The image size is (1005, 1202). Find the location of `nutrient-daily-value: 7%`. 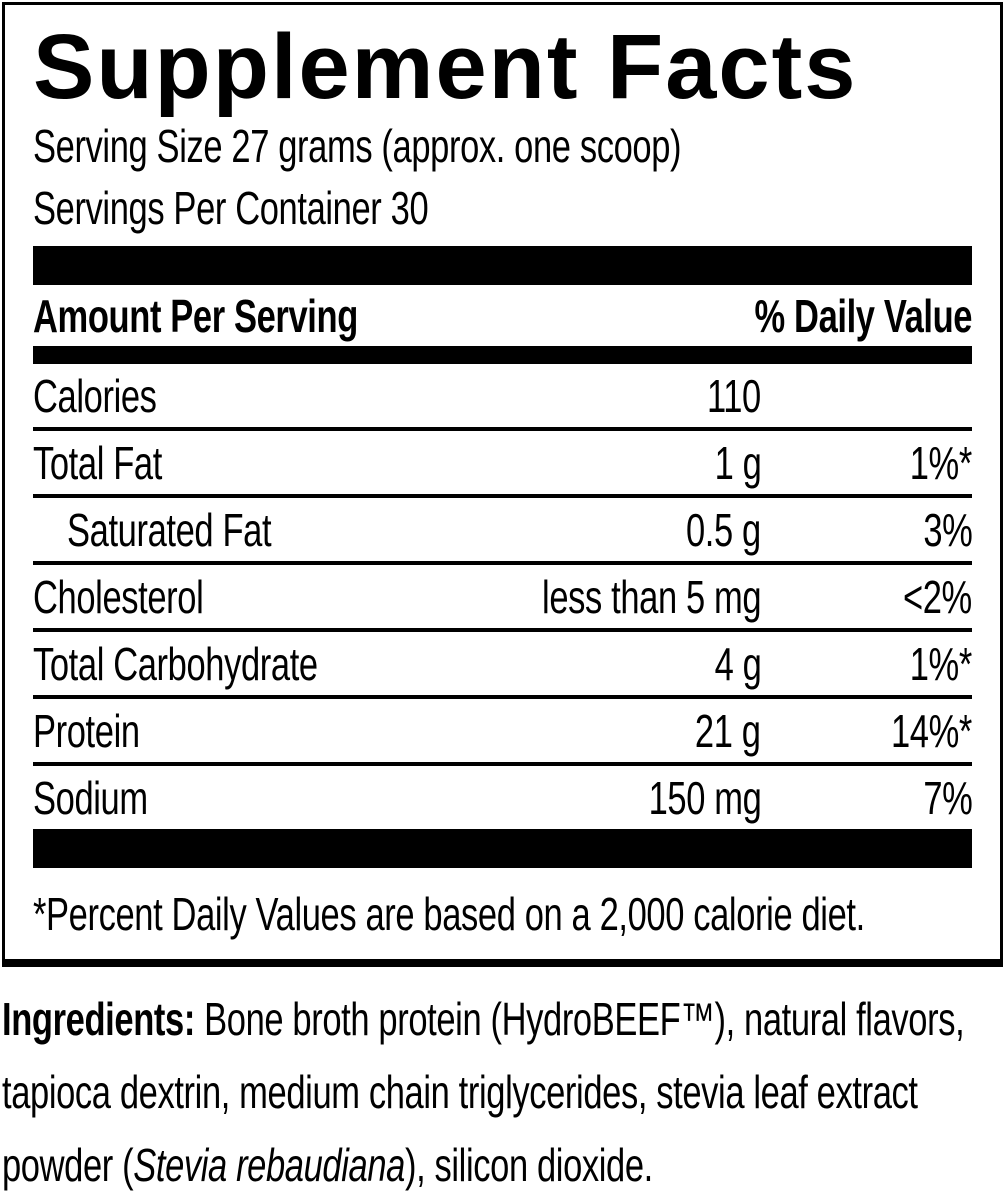

nutrient-daily-value: 7% is located at coordinates (947, 797).